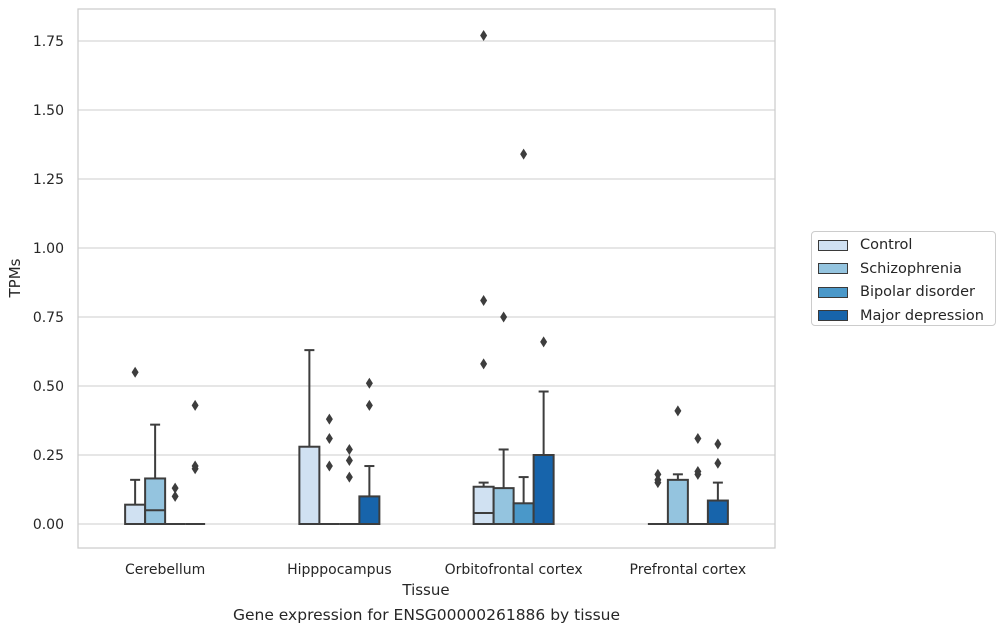 The image size is (1007, 634). I want to click on y-tick-label: 1.00, so click(48, 249).